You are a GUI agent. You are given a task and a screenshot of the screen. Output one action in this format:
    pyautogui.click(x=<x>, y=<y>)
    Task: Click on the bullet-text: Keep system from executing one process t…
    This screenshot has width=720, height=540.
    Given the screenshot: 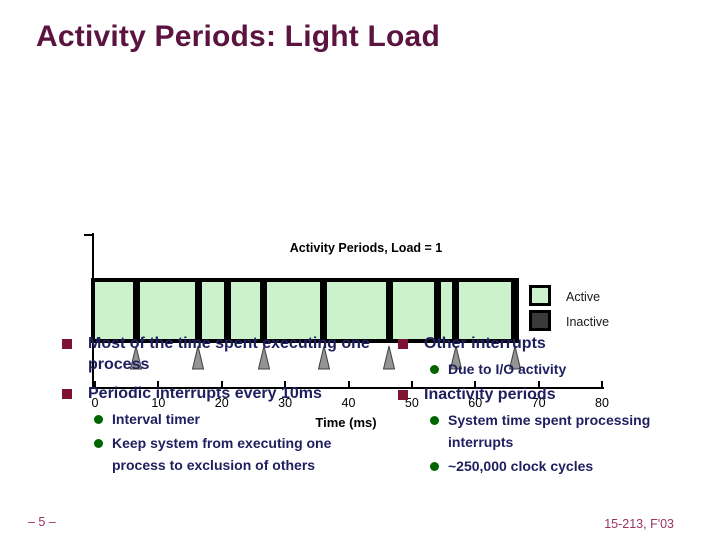 What is the action you would take?
    pyautogui.click(x=222, y=454)
    